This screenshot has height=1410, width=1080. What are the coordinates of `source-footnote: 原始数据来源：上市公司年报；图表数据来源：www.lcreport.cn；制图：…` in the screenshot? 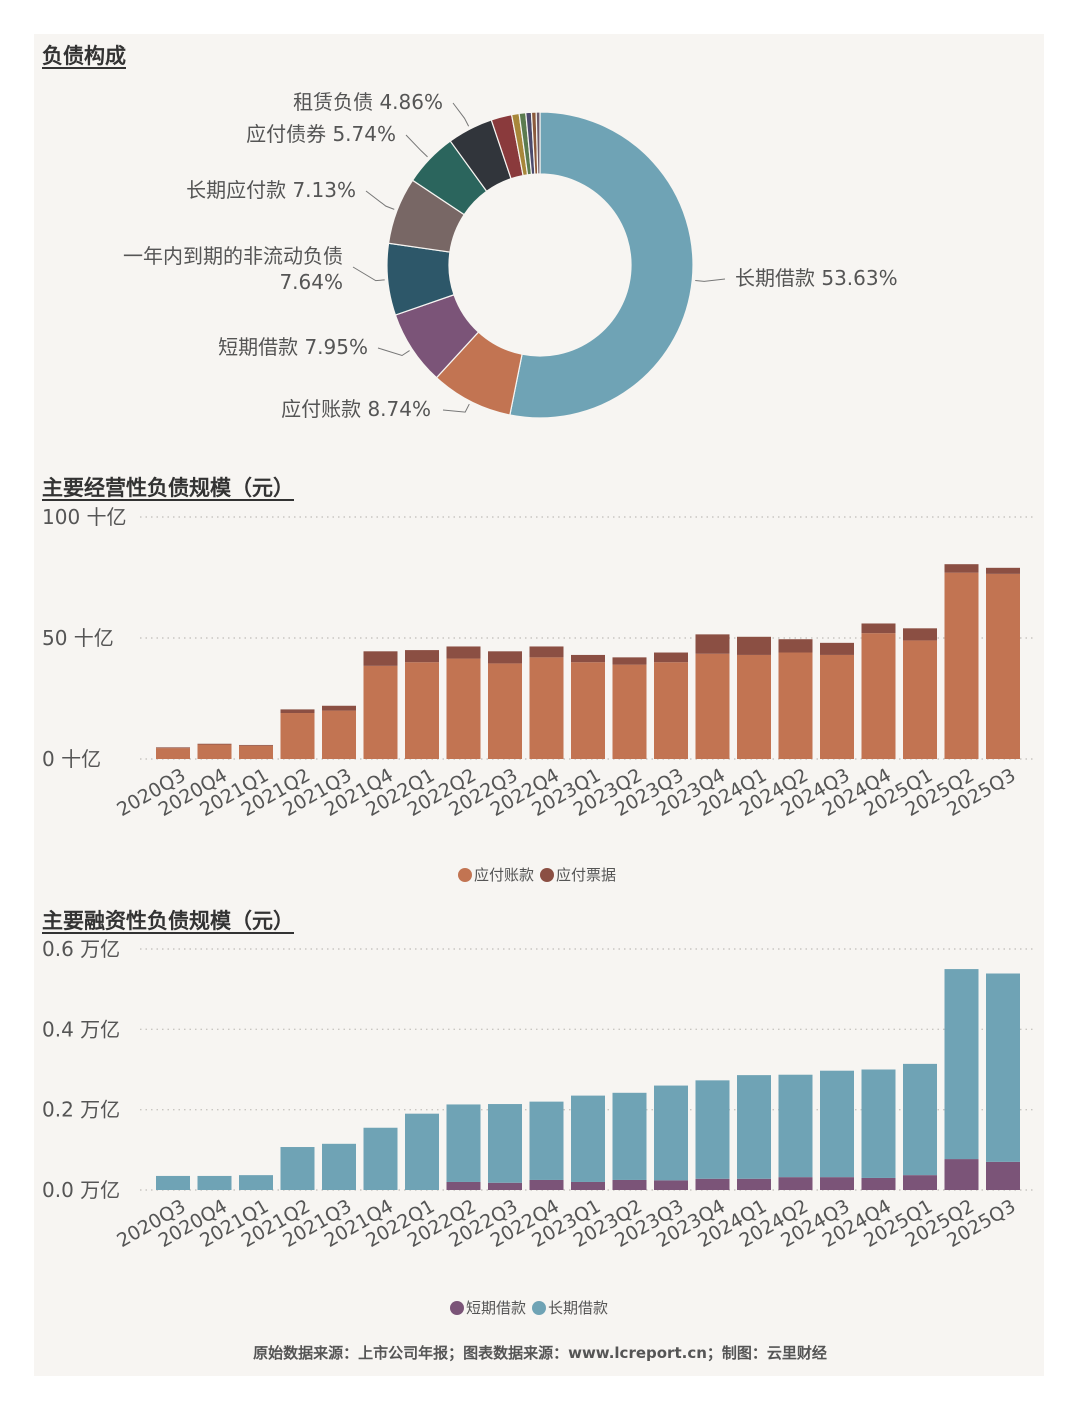 It's located at (540, 1353).